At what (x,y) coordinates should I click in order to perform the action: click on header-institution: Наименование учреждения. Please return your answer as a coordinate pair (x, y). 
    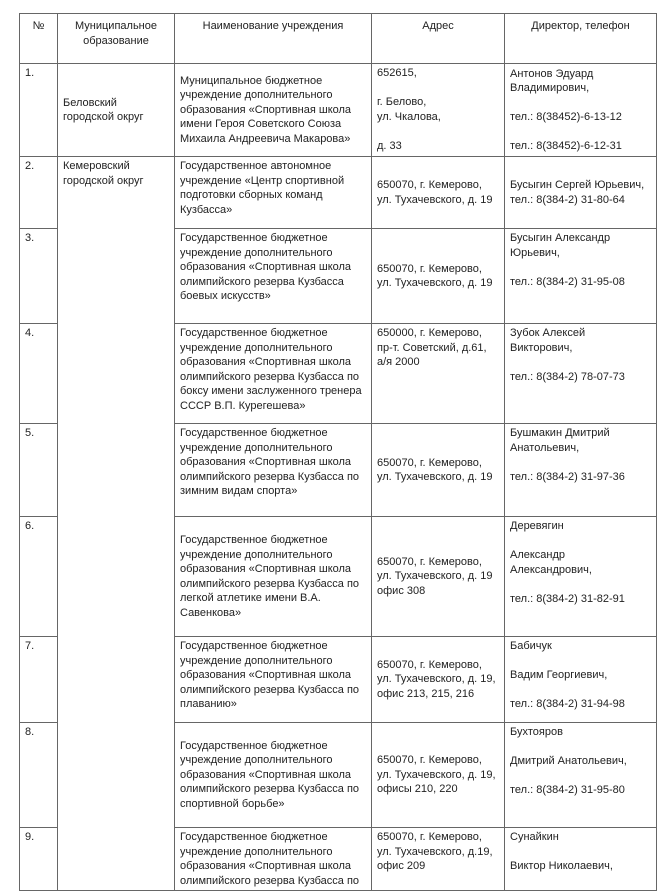
    Looking at the image, I should click on (273, 38).